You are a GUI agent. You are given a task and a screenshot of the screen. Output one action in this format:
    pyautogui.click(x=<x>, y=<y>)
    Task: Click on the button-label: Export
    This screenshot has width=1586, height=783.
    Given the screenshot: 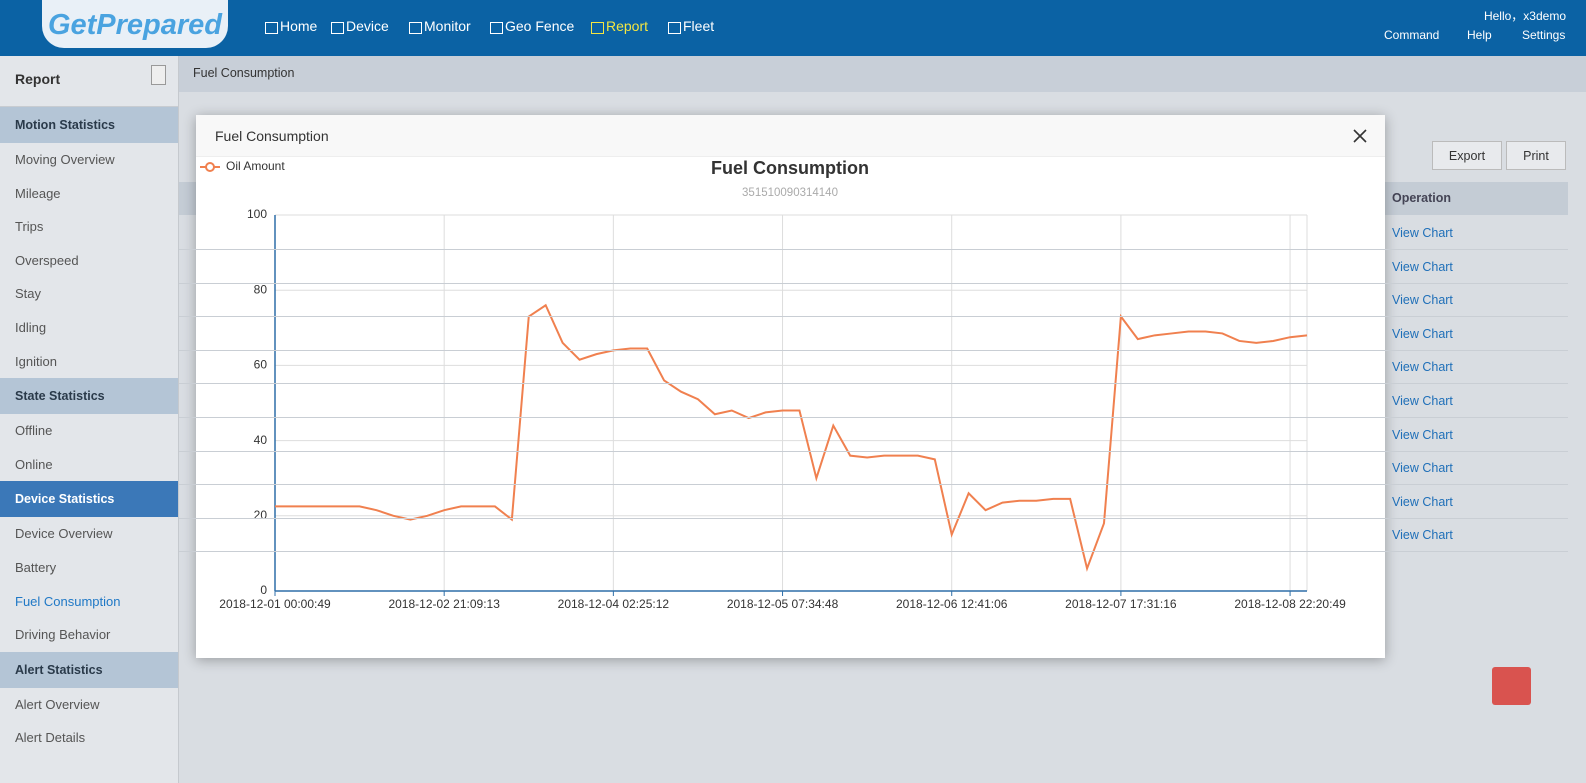 What is the action you would take?
    pyautogui.click(x=1467, y=156)
    